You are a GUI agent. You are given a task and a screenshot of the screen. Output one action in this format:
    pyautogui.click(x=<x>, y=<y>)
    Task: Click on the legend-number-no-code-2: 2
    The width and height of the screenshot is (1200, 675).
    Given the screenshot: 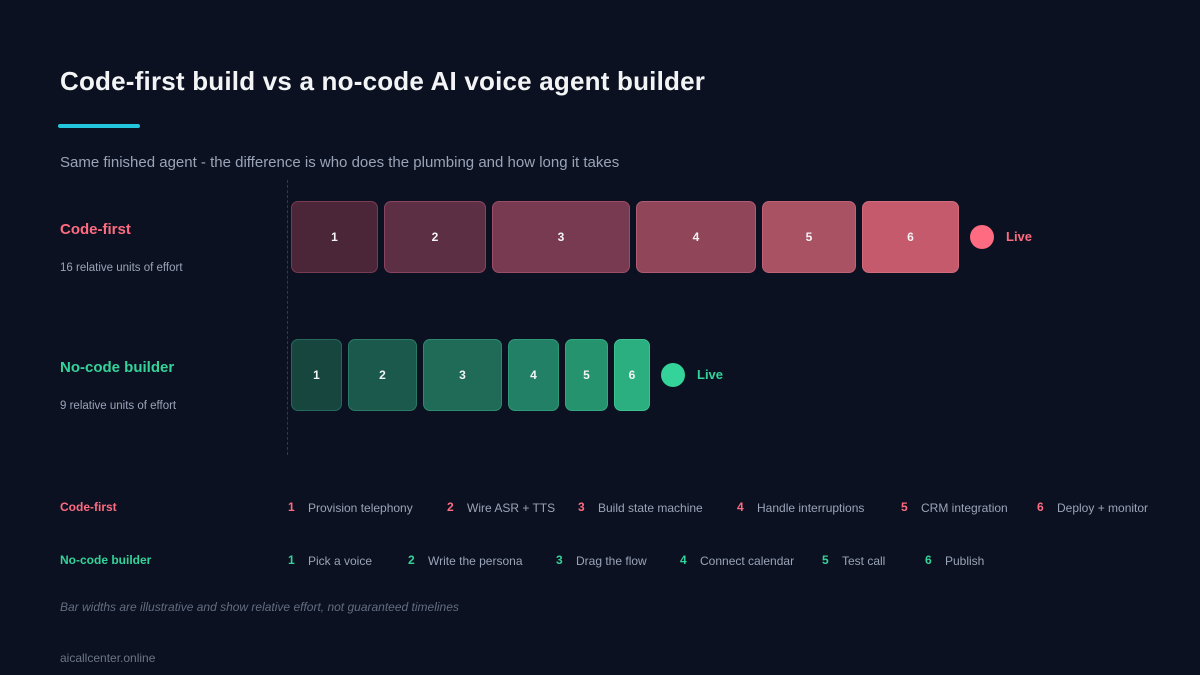 What is the action you would take?
    pyautogui.click(x=411, y=560)
    